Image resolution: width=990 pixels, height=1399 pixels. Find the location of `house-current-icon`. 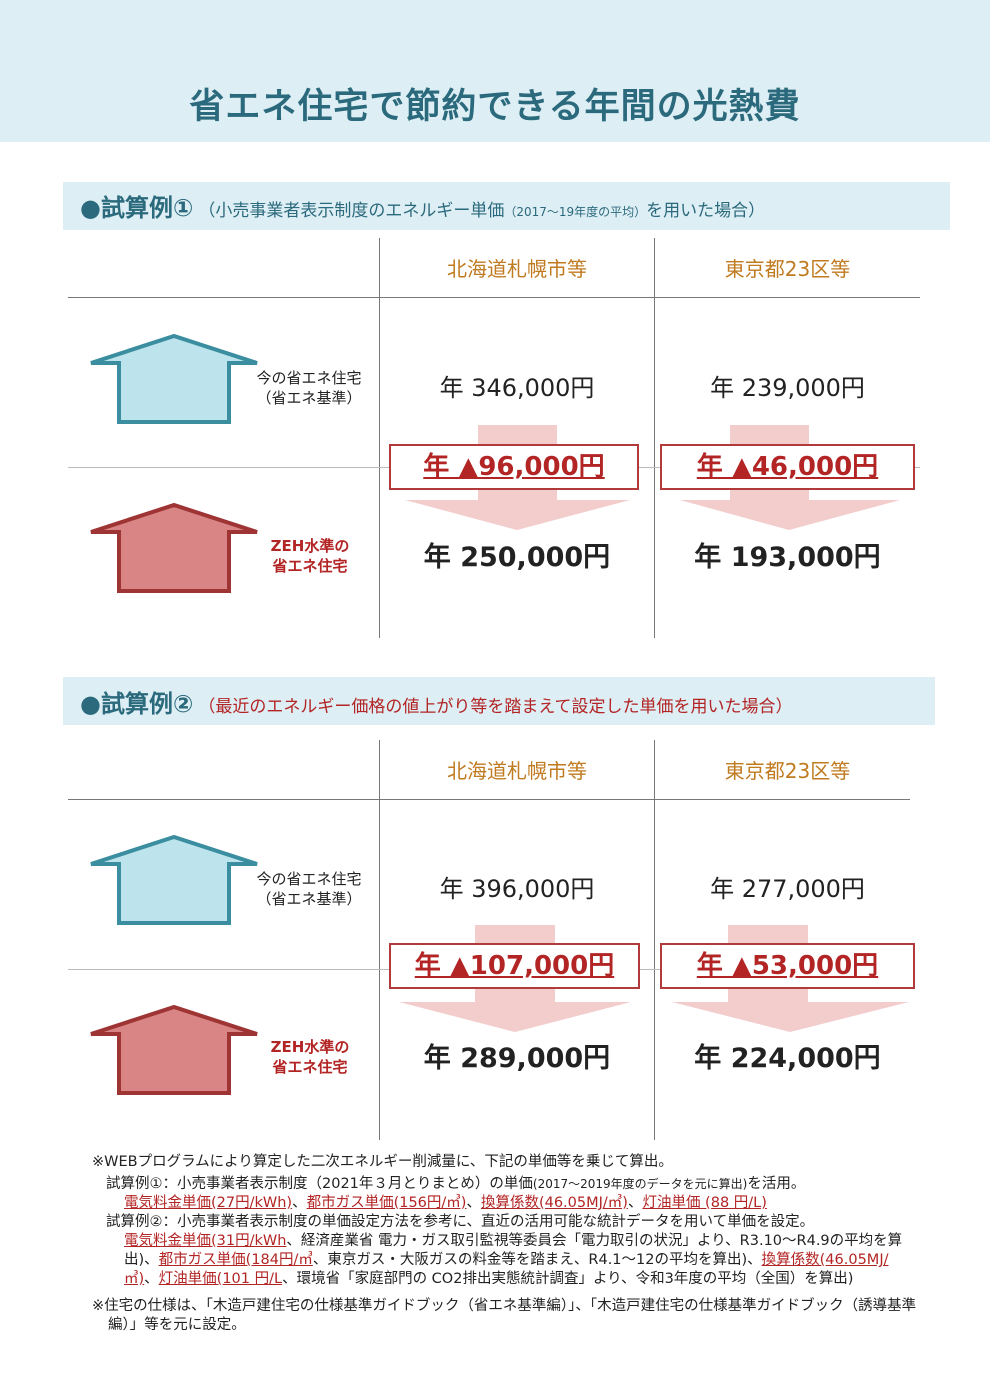

house-current-icon is located at coordinates (174, 378).